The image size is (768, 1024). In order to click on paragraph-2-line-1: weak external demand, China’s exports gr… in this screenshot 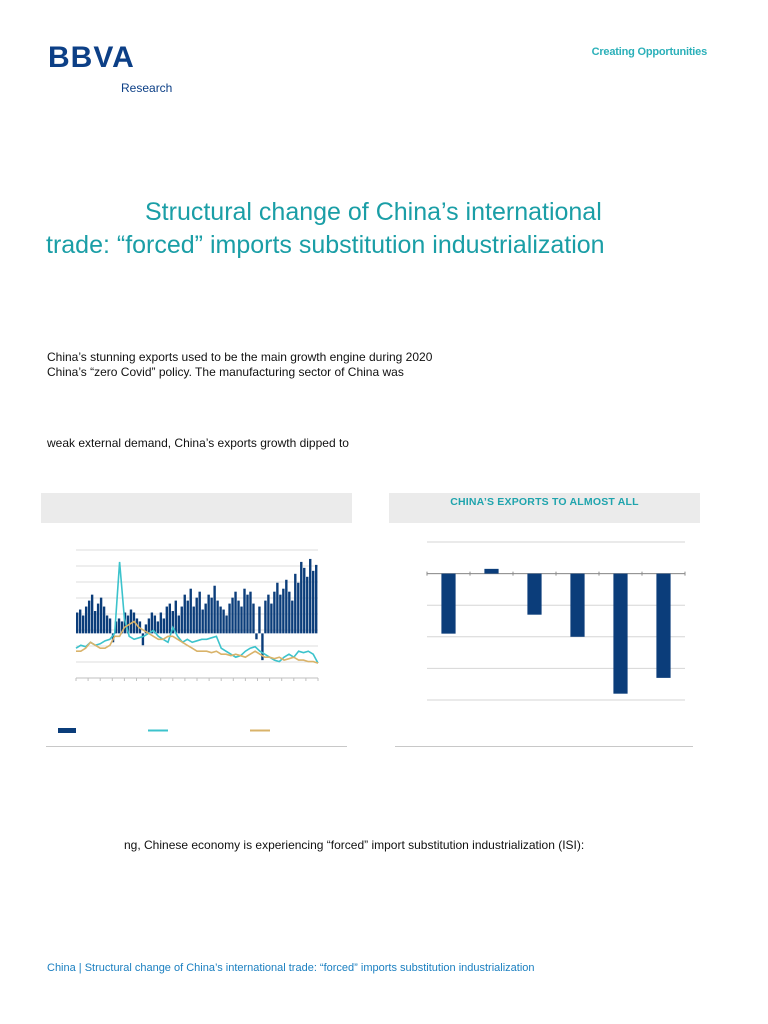, I will do `click(198, 443)`.